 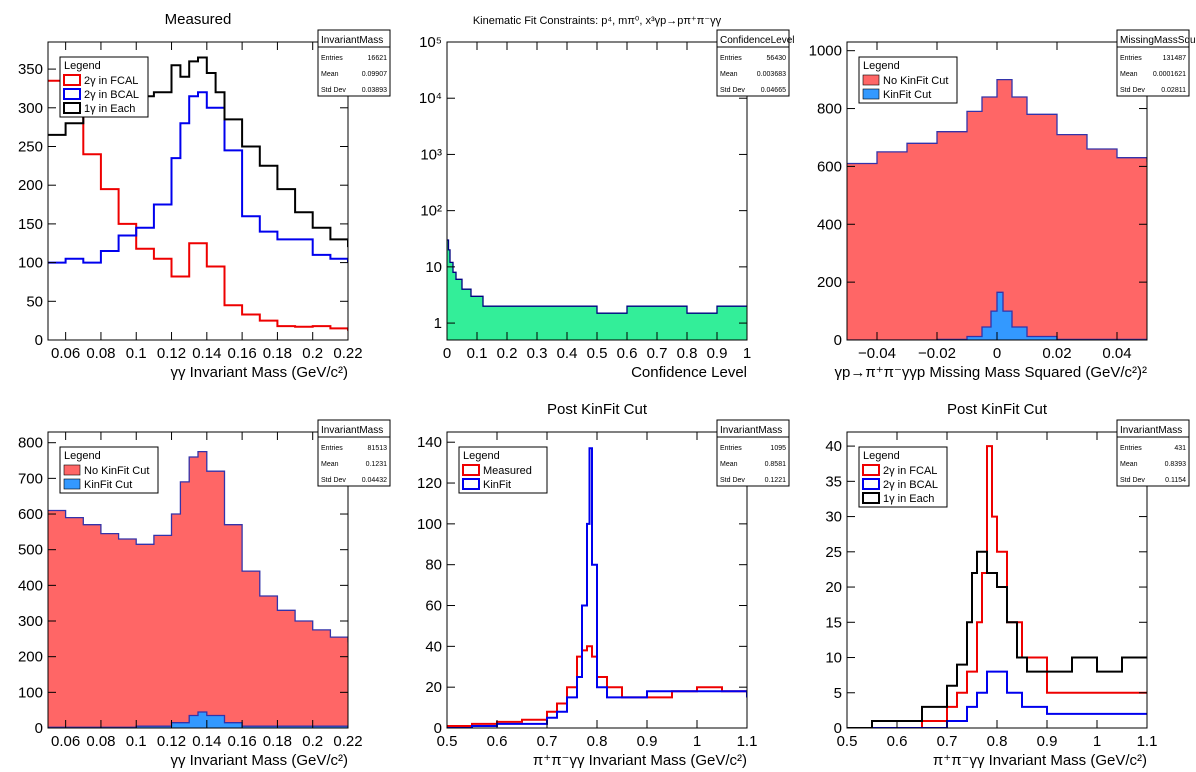 What do you see at coordinates (997, 353) in the screenshot?
I see `x-tick-label: 0` at bounding box center [997, 353].